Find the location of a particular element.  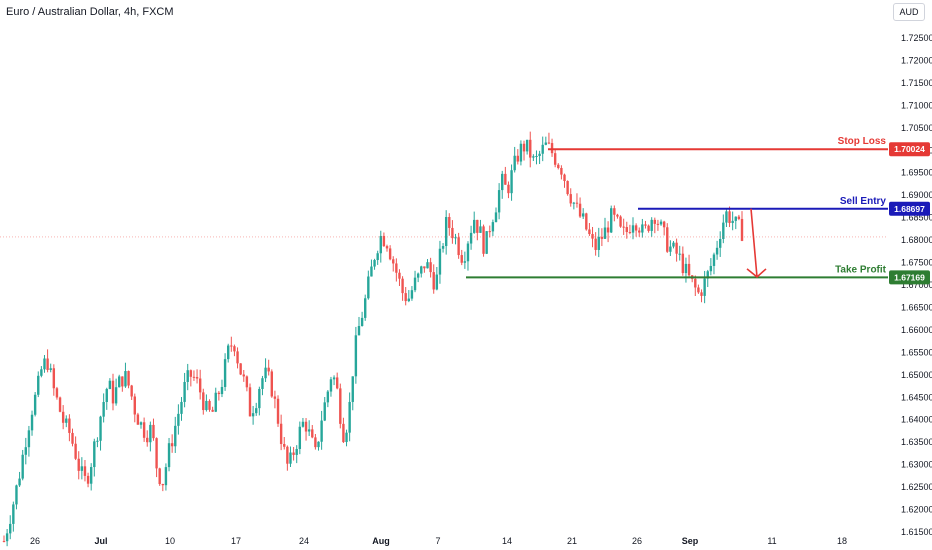

y-tick-label: 1.69000 is located at coordinates (916, 195).